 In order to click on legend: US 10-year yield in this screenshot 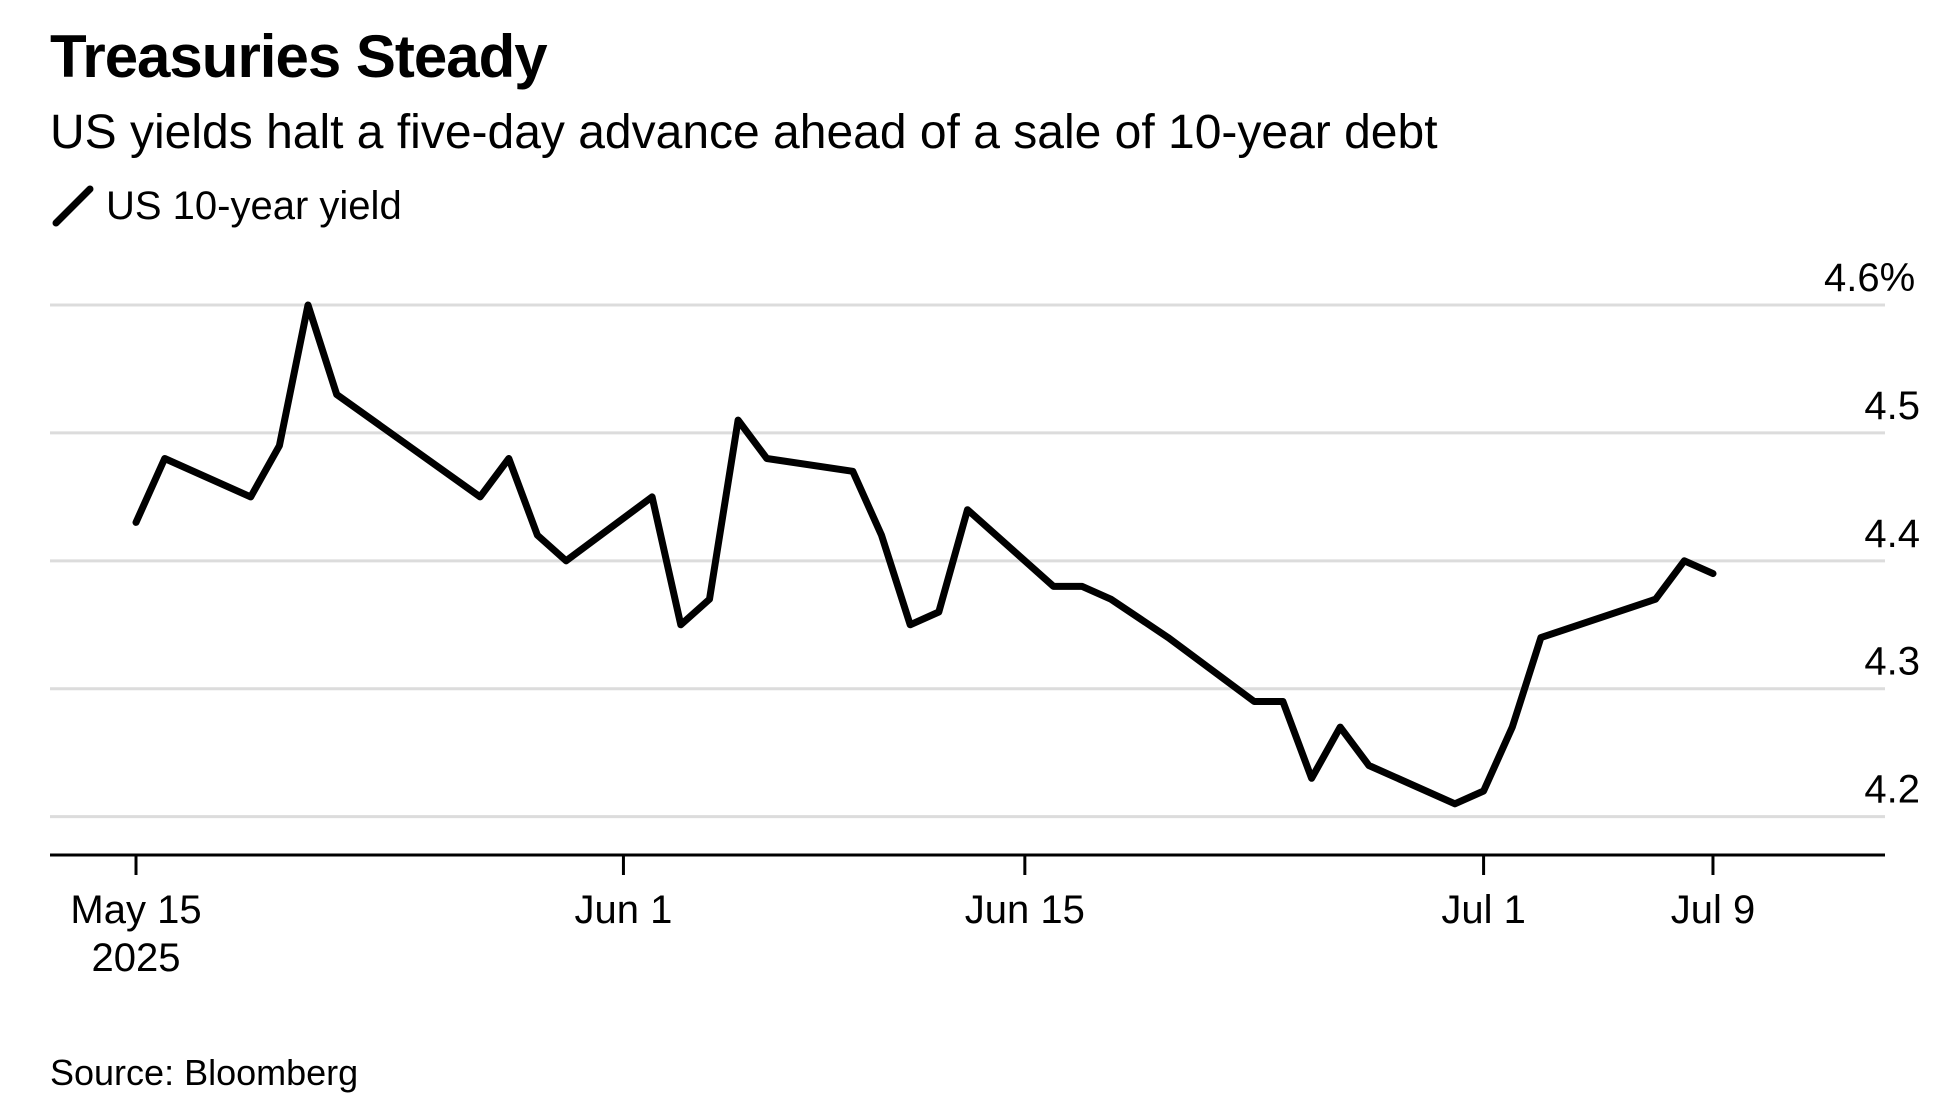, I will do `click(226, 206)`.